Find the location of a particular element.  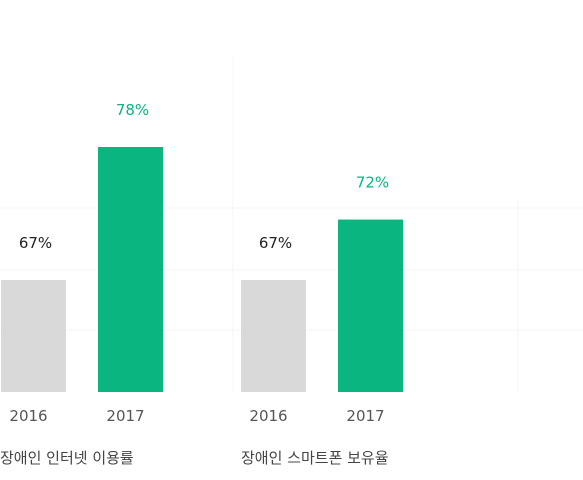

tick-label-internet-2016: 2016 is located at coordinates (28, 416).